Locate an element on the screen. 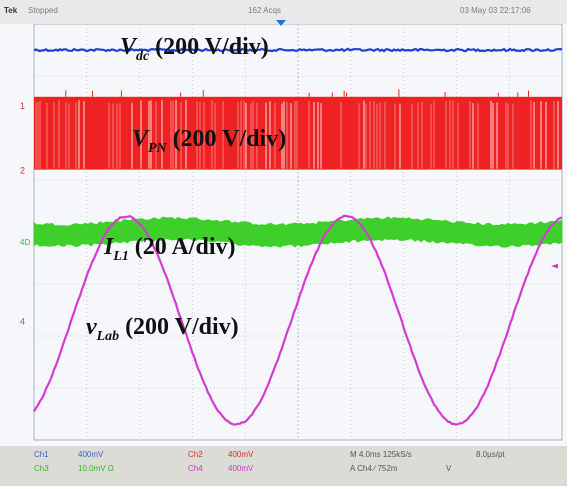 The image size is (579, 489). trigger-position-icon is located at coordinates (281, 23).